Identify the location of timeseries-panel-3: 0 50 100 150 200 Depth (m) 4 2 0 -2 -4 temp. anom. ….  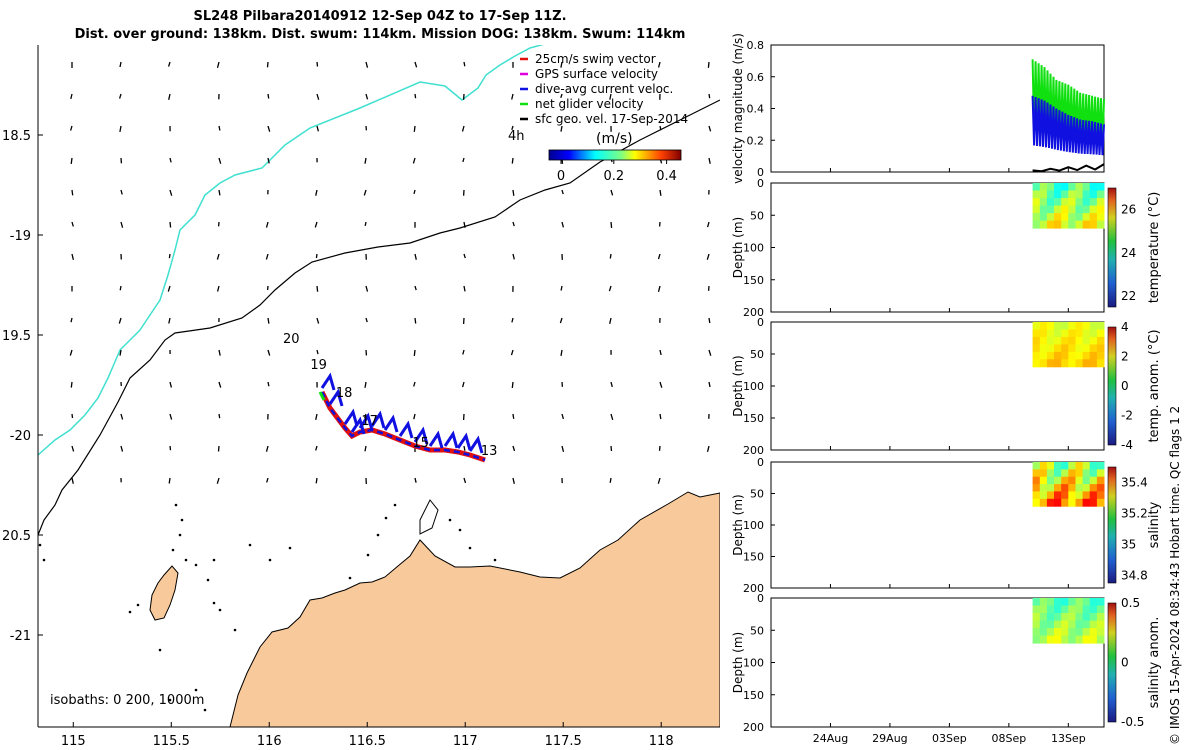
(946, 386).